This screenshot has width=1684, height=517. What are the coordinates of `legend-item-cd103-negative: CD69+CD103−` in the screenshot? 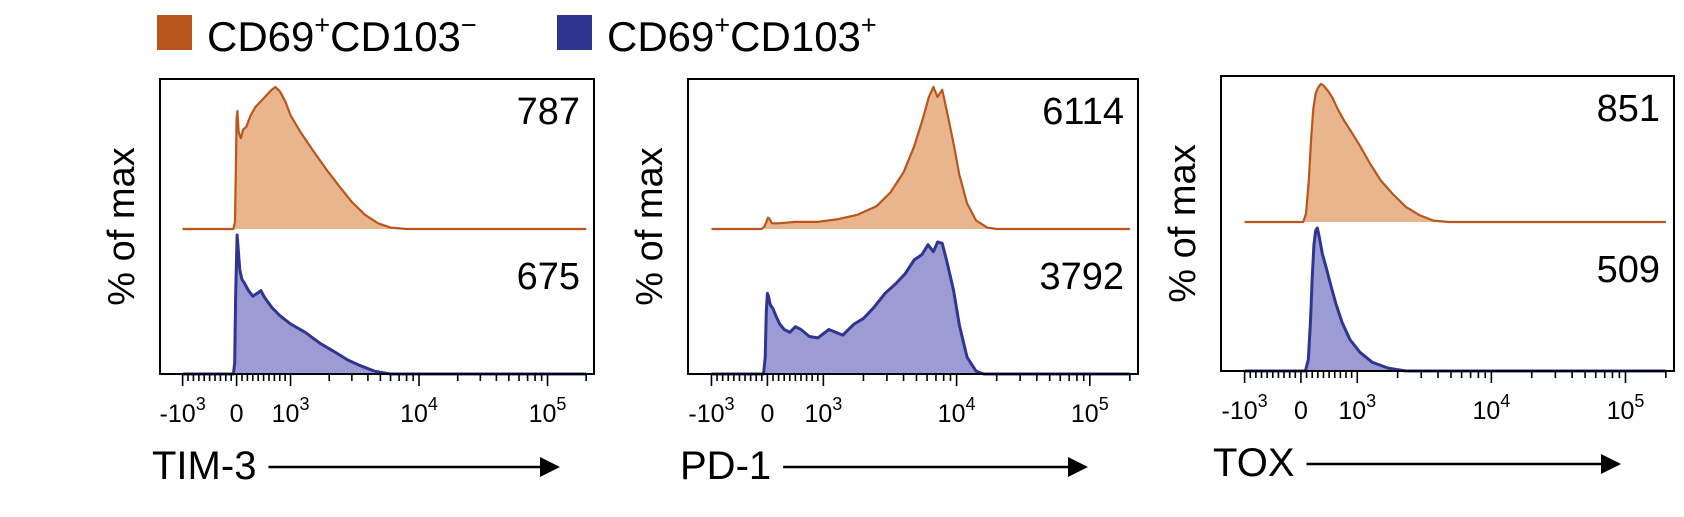 It's located at (317, 35).